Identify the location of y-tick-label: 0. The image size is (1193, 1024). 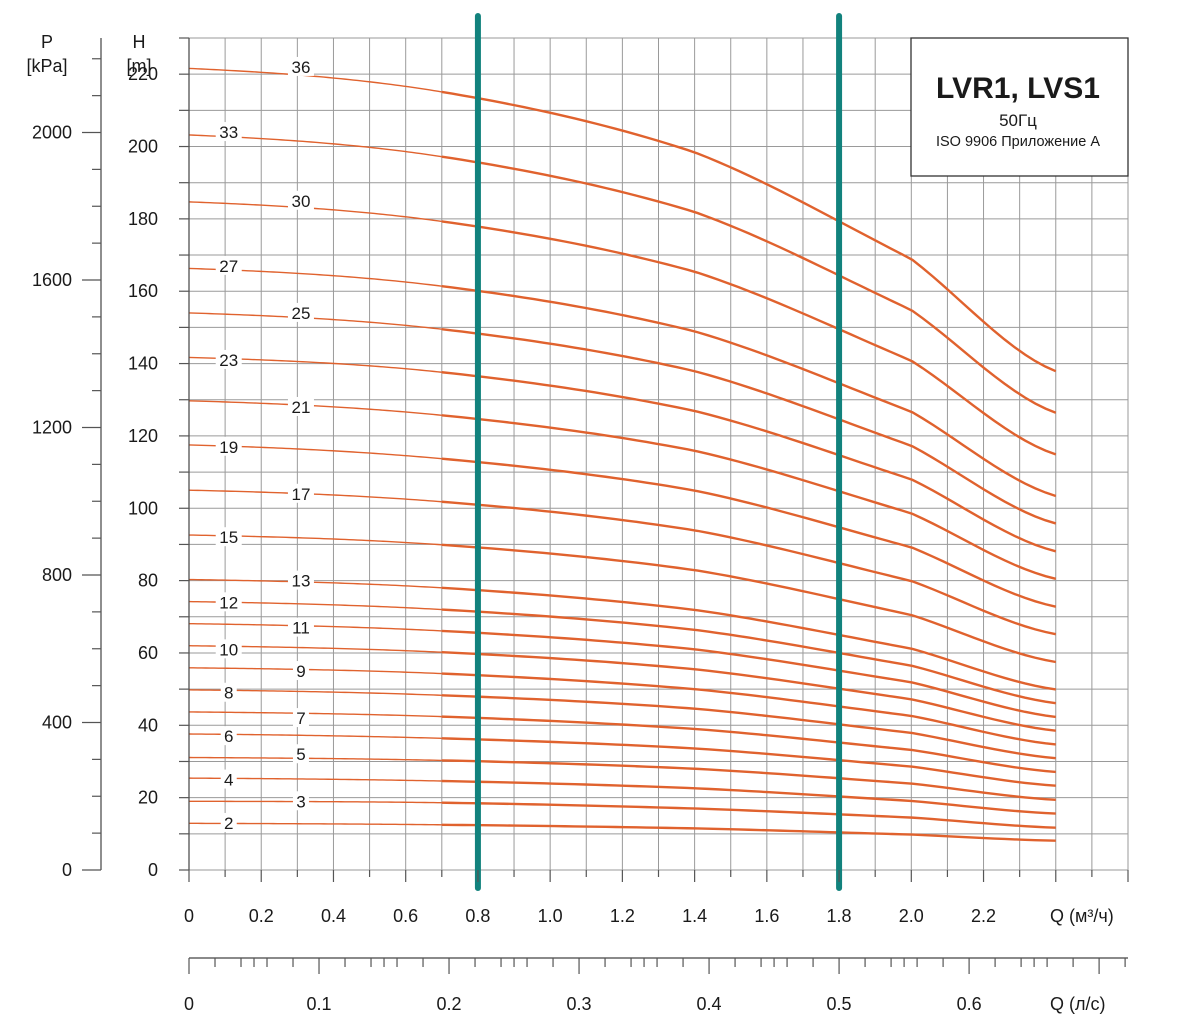
(153, 870).